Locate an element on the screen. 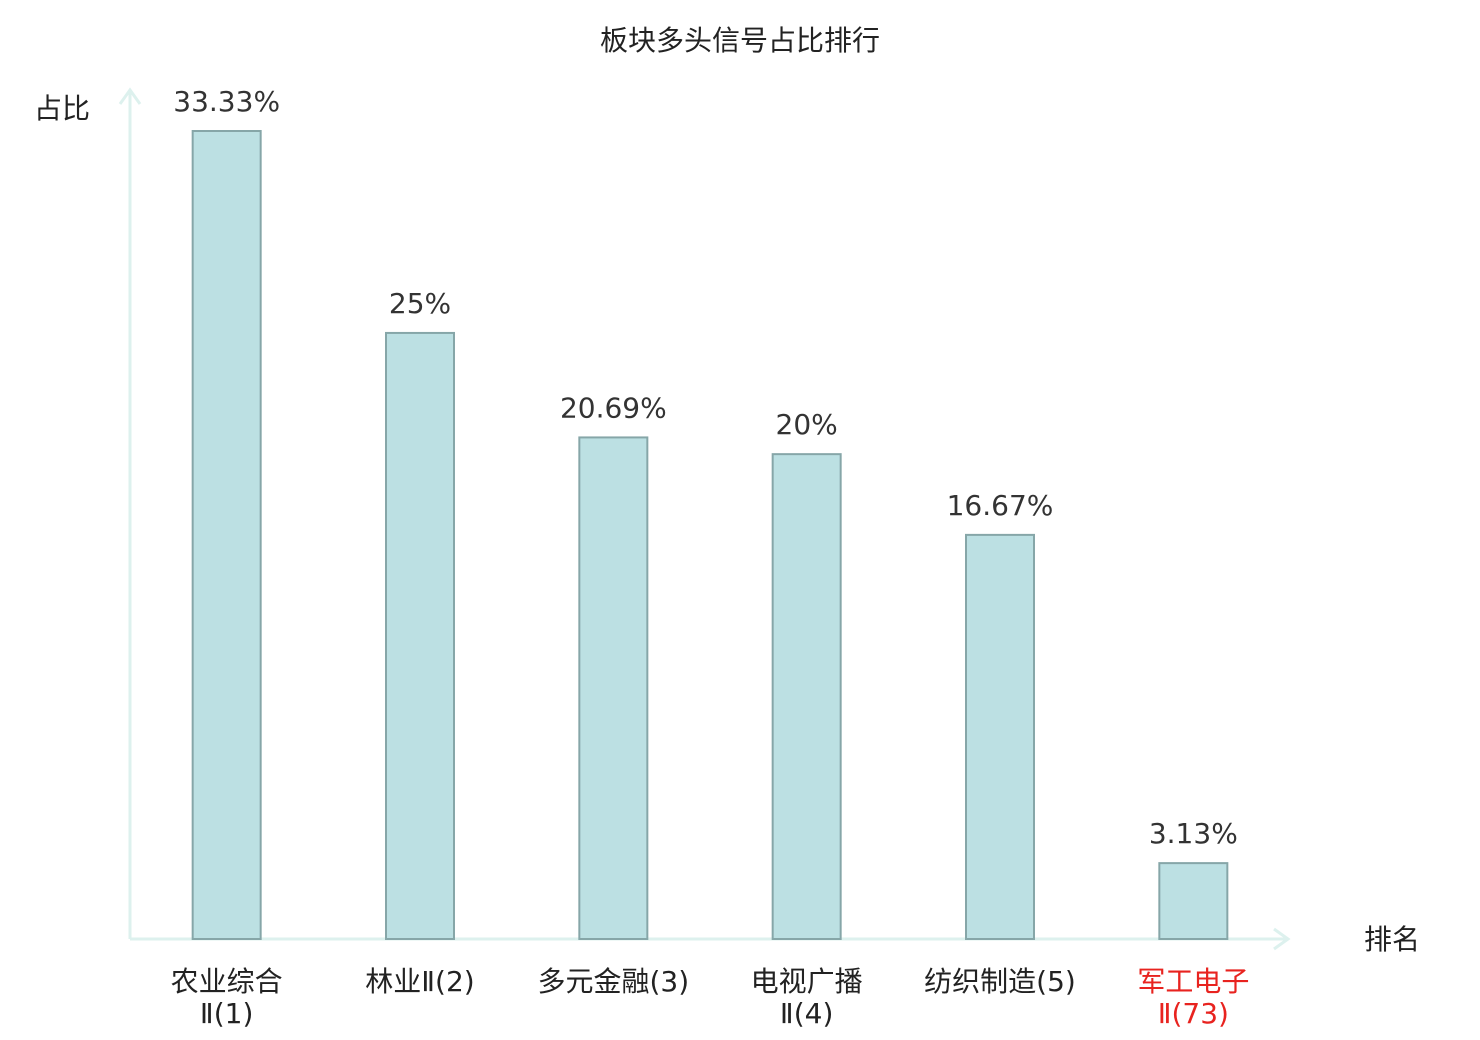 The image size is (1480, 1040). value-label: 20.69% is located at coordinates (613, 407).